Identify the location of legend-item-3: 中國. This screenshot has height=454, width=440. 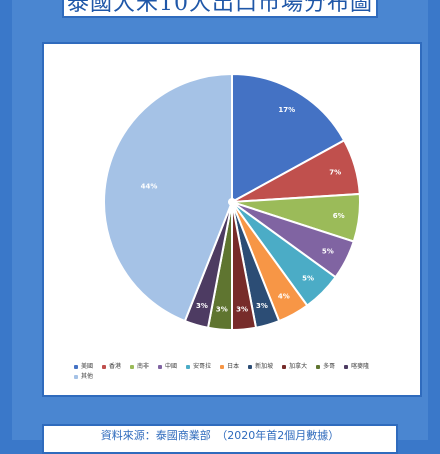
(167, 366).